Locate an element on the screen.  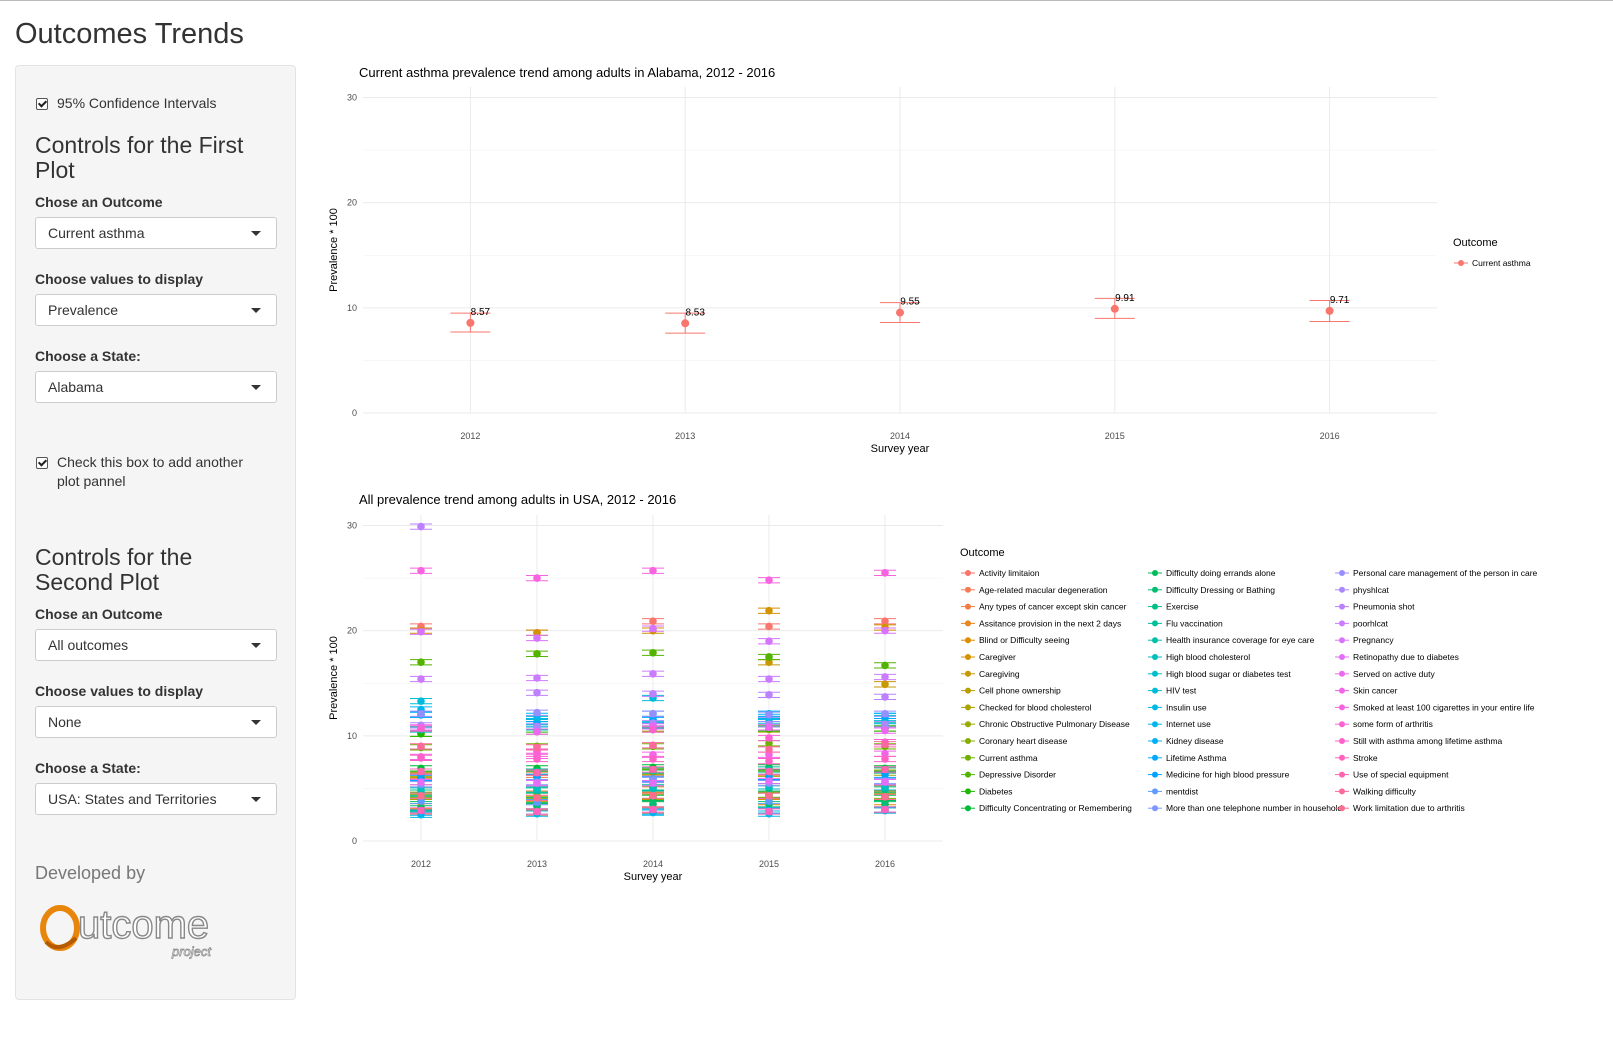
ci-checkbox is located at coordinates (42, 104).